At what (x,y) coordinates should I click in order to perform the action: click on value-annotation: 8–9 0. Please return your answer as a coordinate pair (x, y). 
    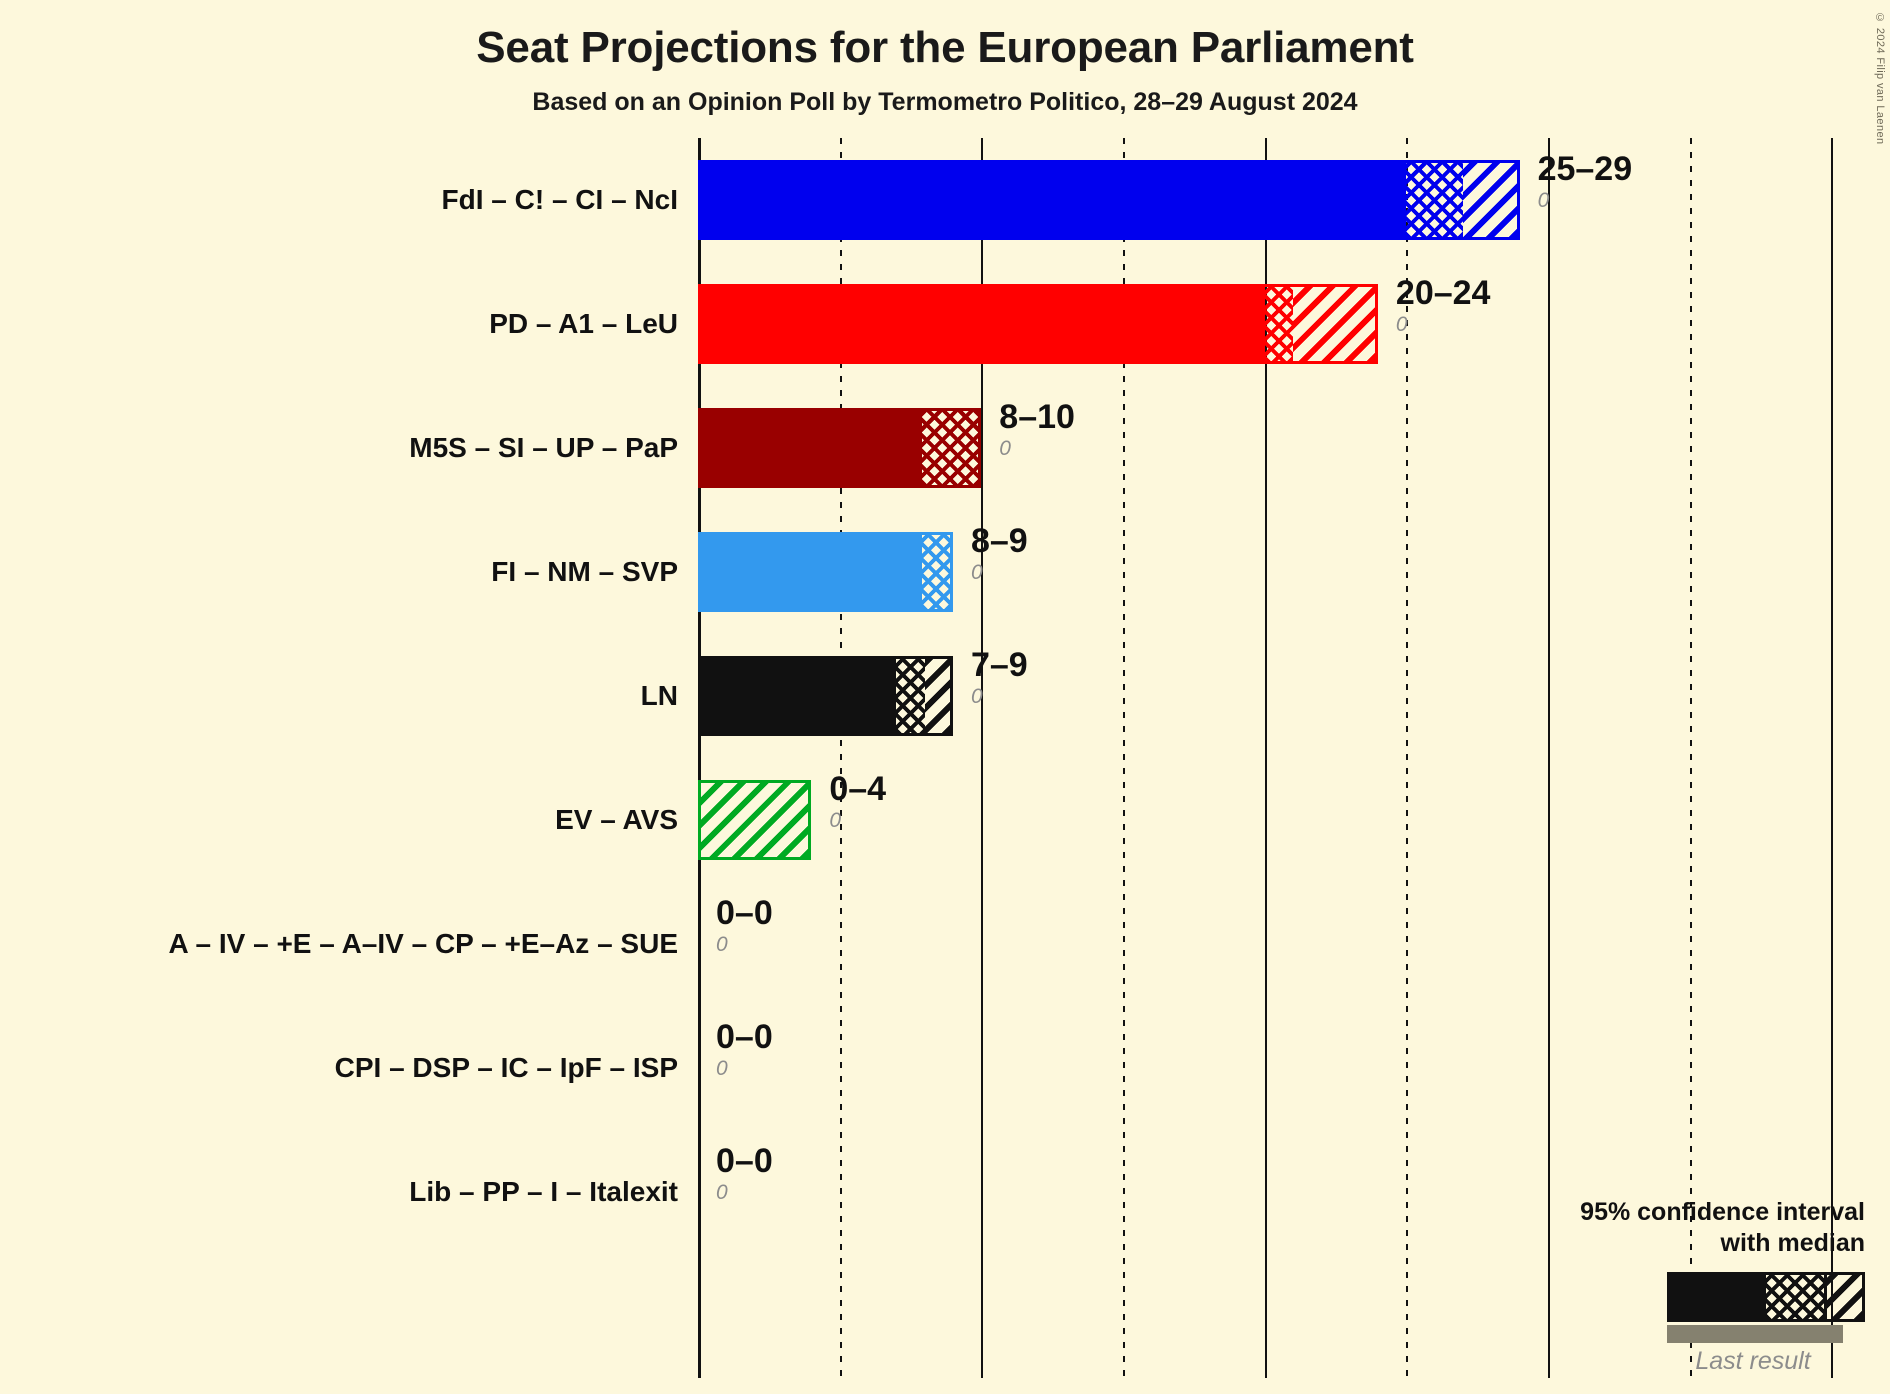
    Looking at the image, I should click on (999, 554).